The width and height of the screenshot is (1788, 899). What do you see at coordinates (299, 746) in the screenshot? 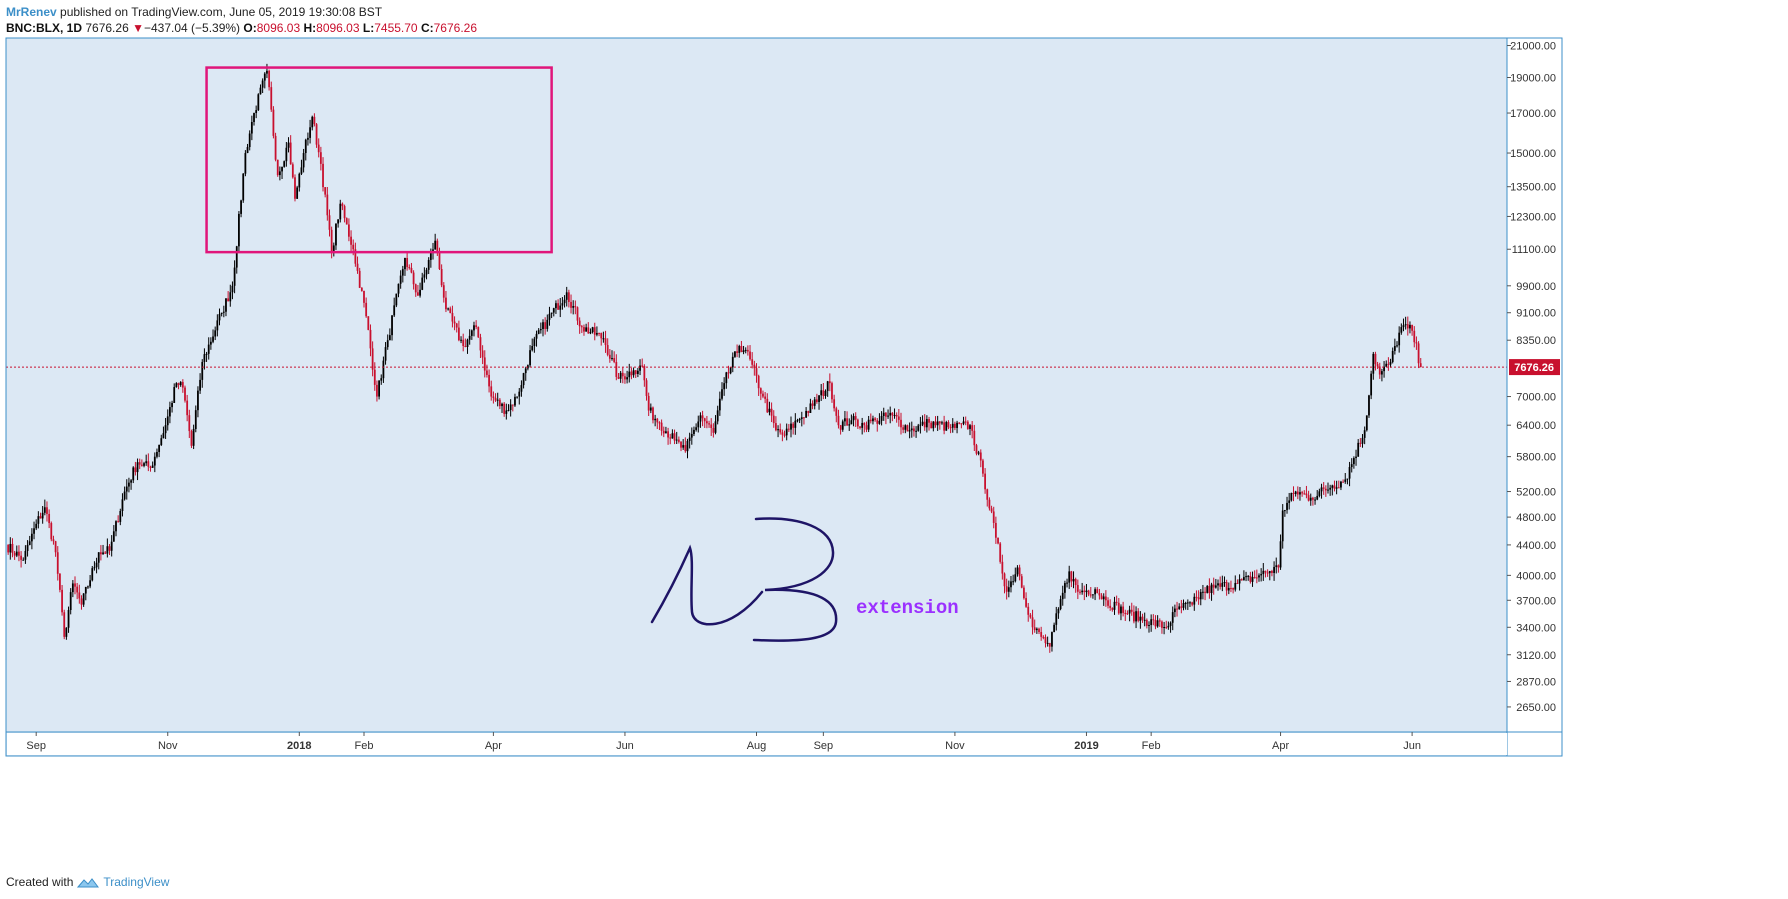
I see `time-tick-label: 2018` at bounding box center [299, 746].